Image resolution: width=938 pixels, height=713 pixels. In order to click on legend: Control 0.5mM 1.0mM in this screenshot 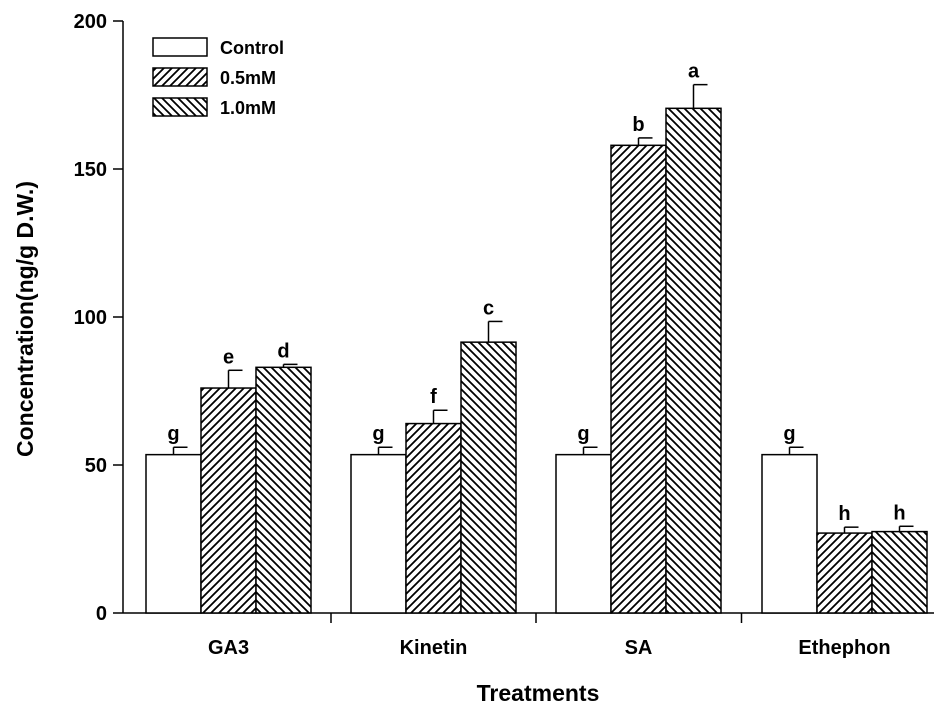, I will do `click(218, 77)`.